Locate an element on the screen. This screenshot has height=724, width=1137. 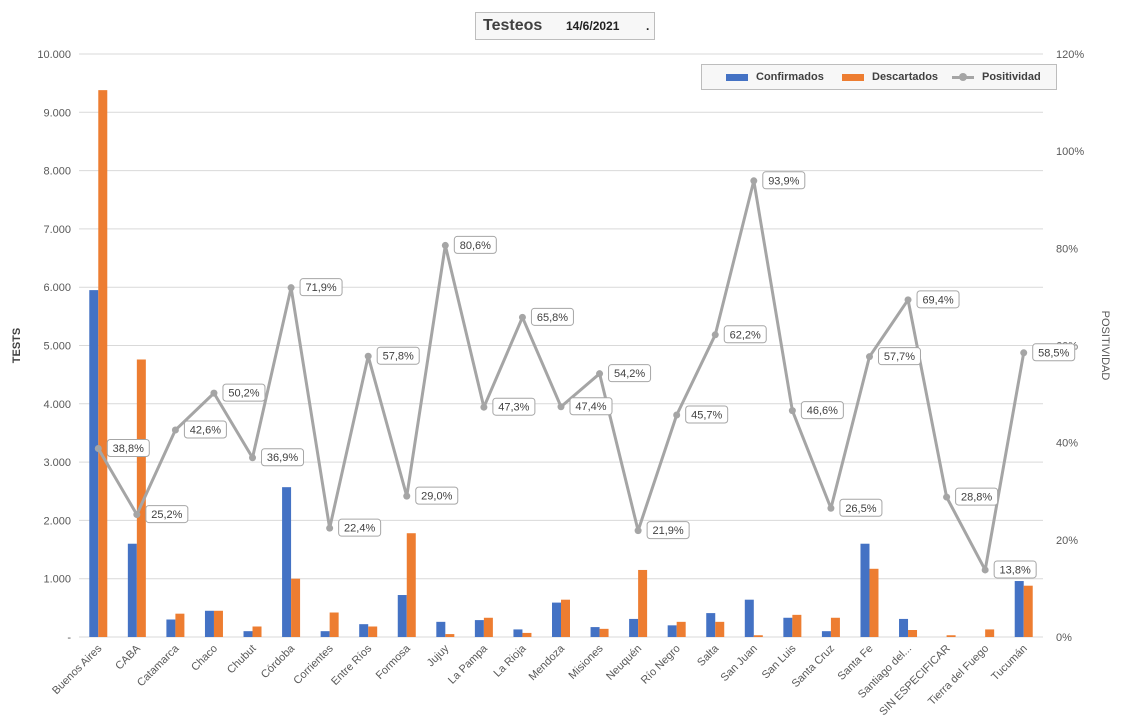
legend-swatch-positividad is located at coordinates (963, 77).